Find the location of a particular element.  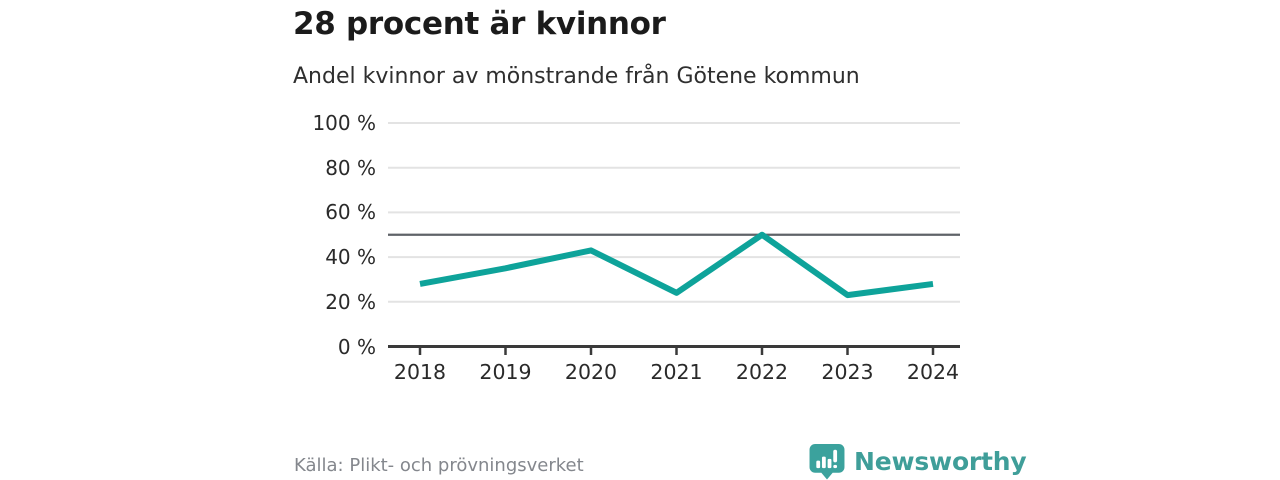

chart-title: 28 procent är kvinnor is located at coordinates (479, 24).